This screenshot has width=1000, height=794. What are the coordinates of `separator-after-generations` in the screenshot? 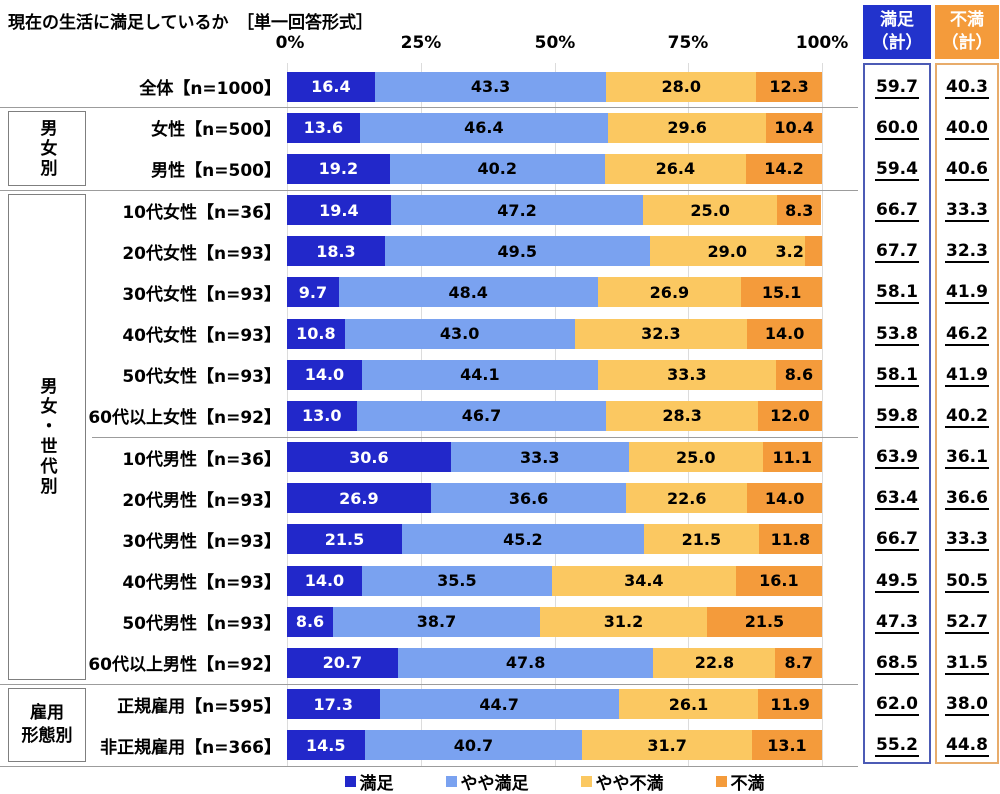 It's located at (429, 684).